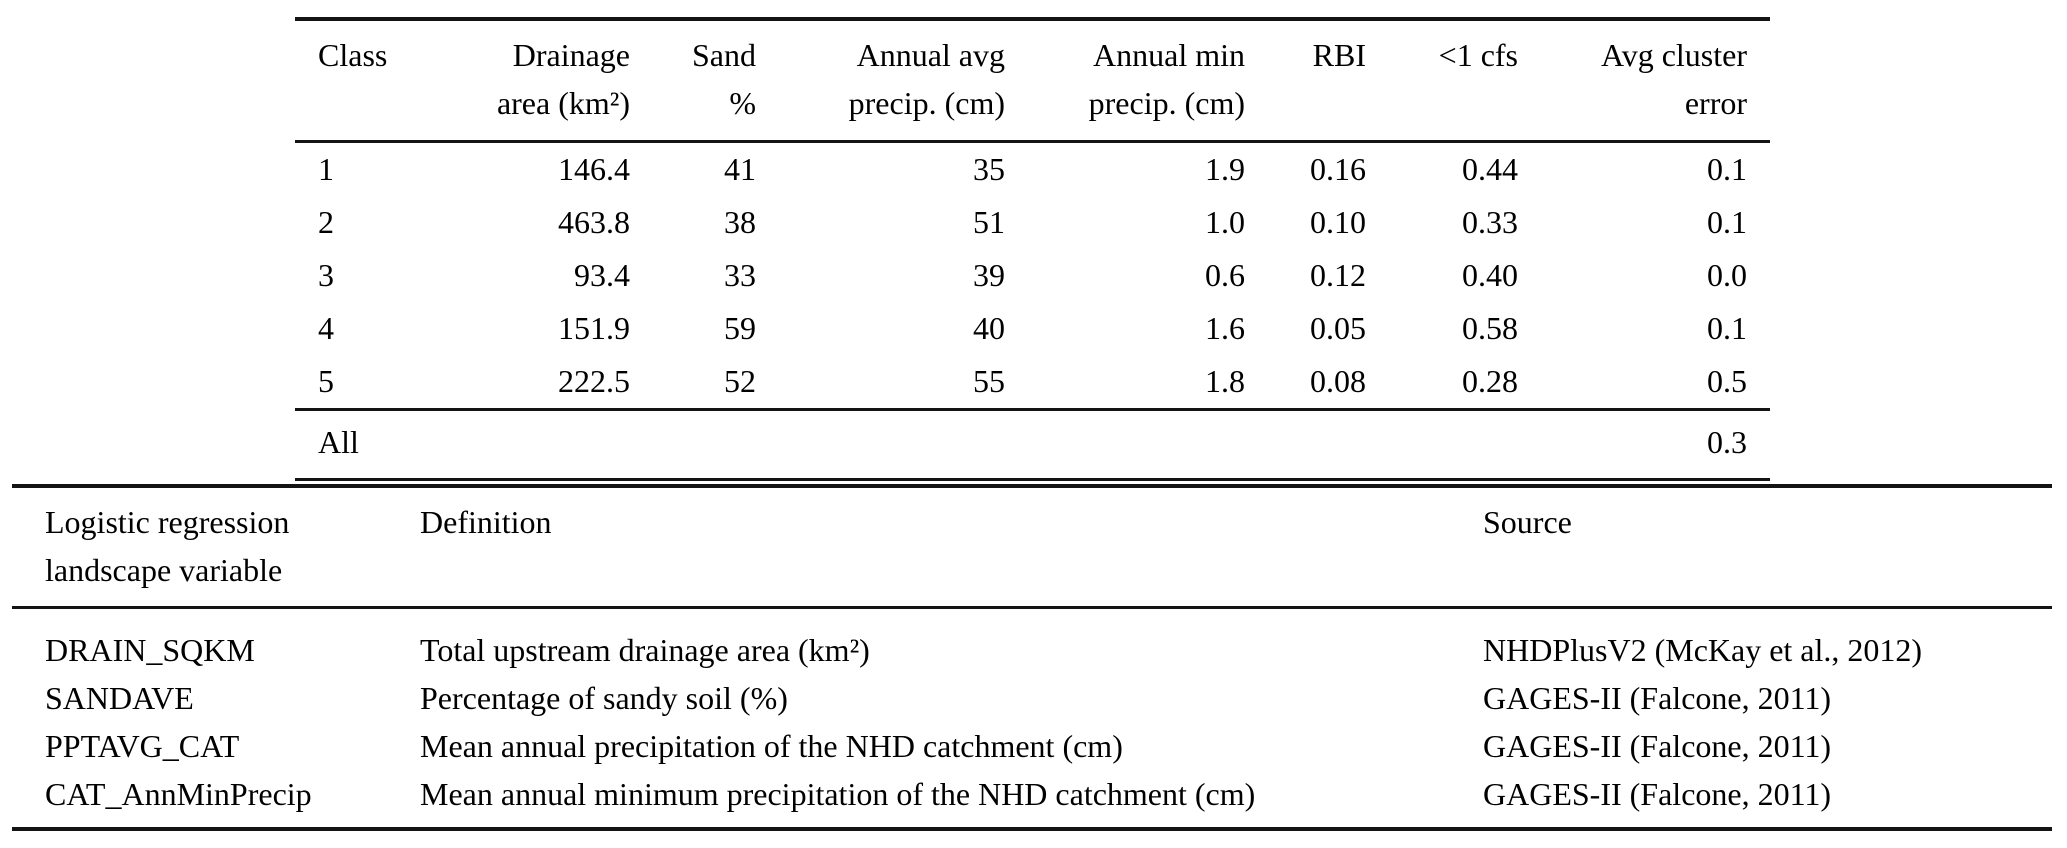  Describe the element at coordinates (602, 275) in the screenshot. I see `cell-drainage: 93.4` at that location.